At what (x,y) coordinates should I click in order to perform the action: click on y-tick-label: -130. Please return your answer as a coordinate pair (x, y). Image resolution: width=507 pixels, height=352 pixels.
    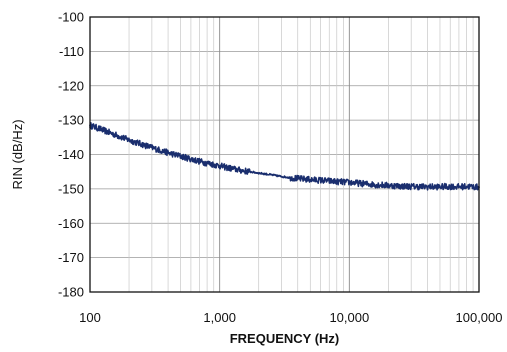
    Looking at the image, I should click on (71, 120).